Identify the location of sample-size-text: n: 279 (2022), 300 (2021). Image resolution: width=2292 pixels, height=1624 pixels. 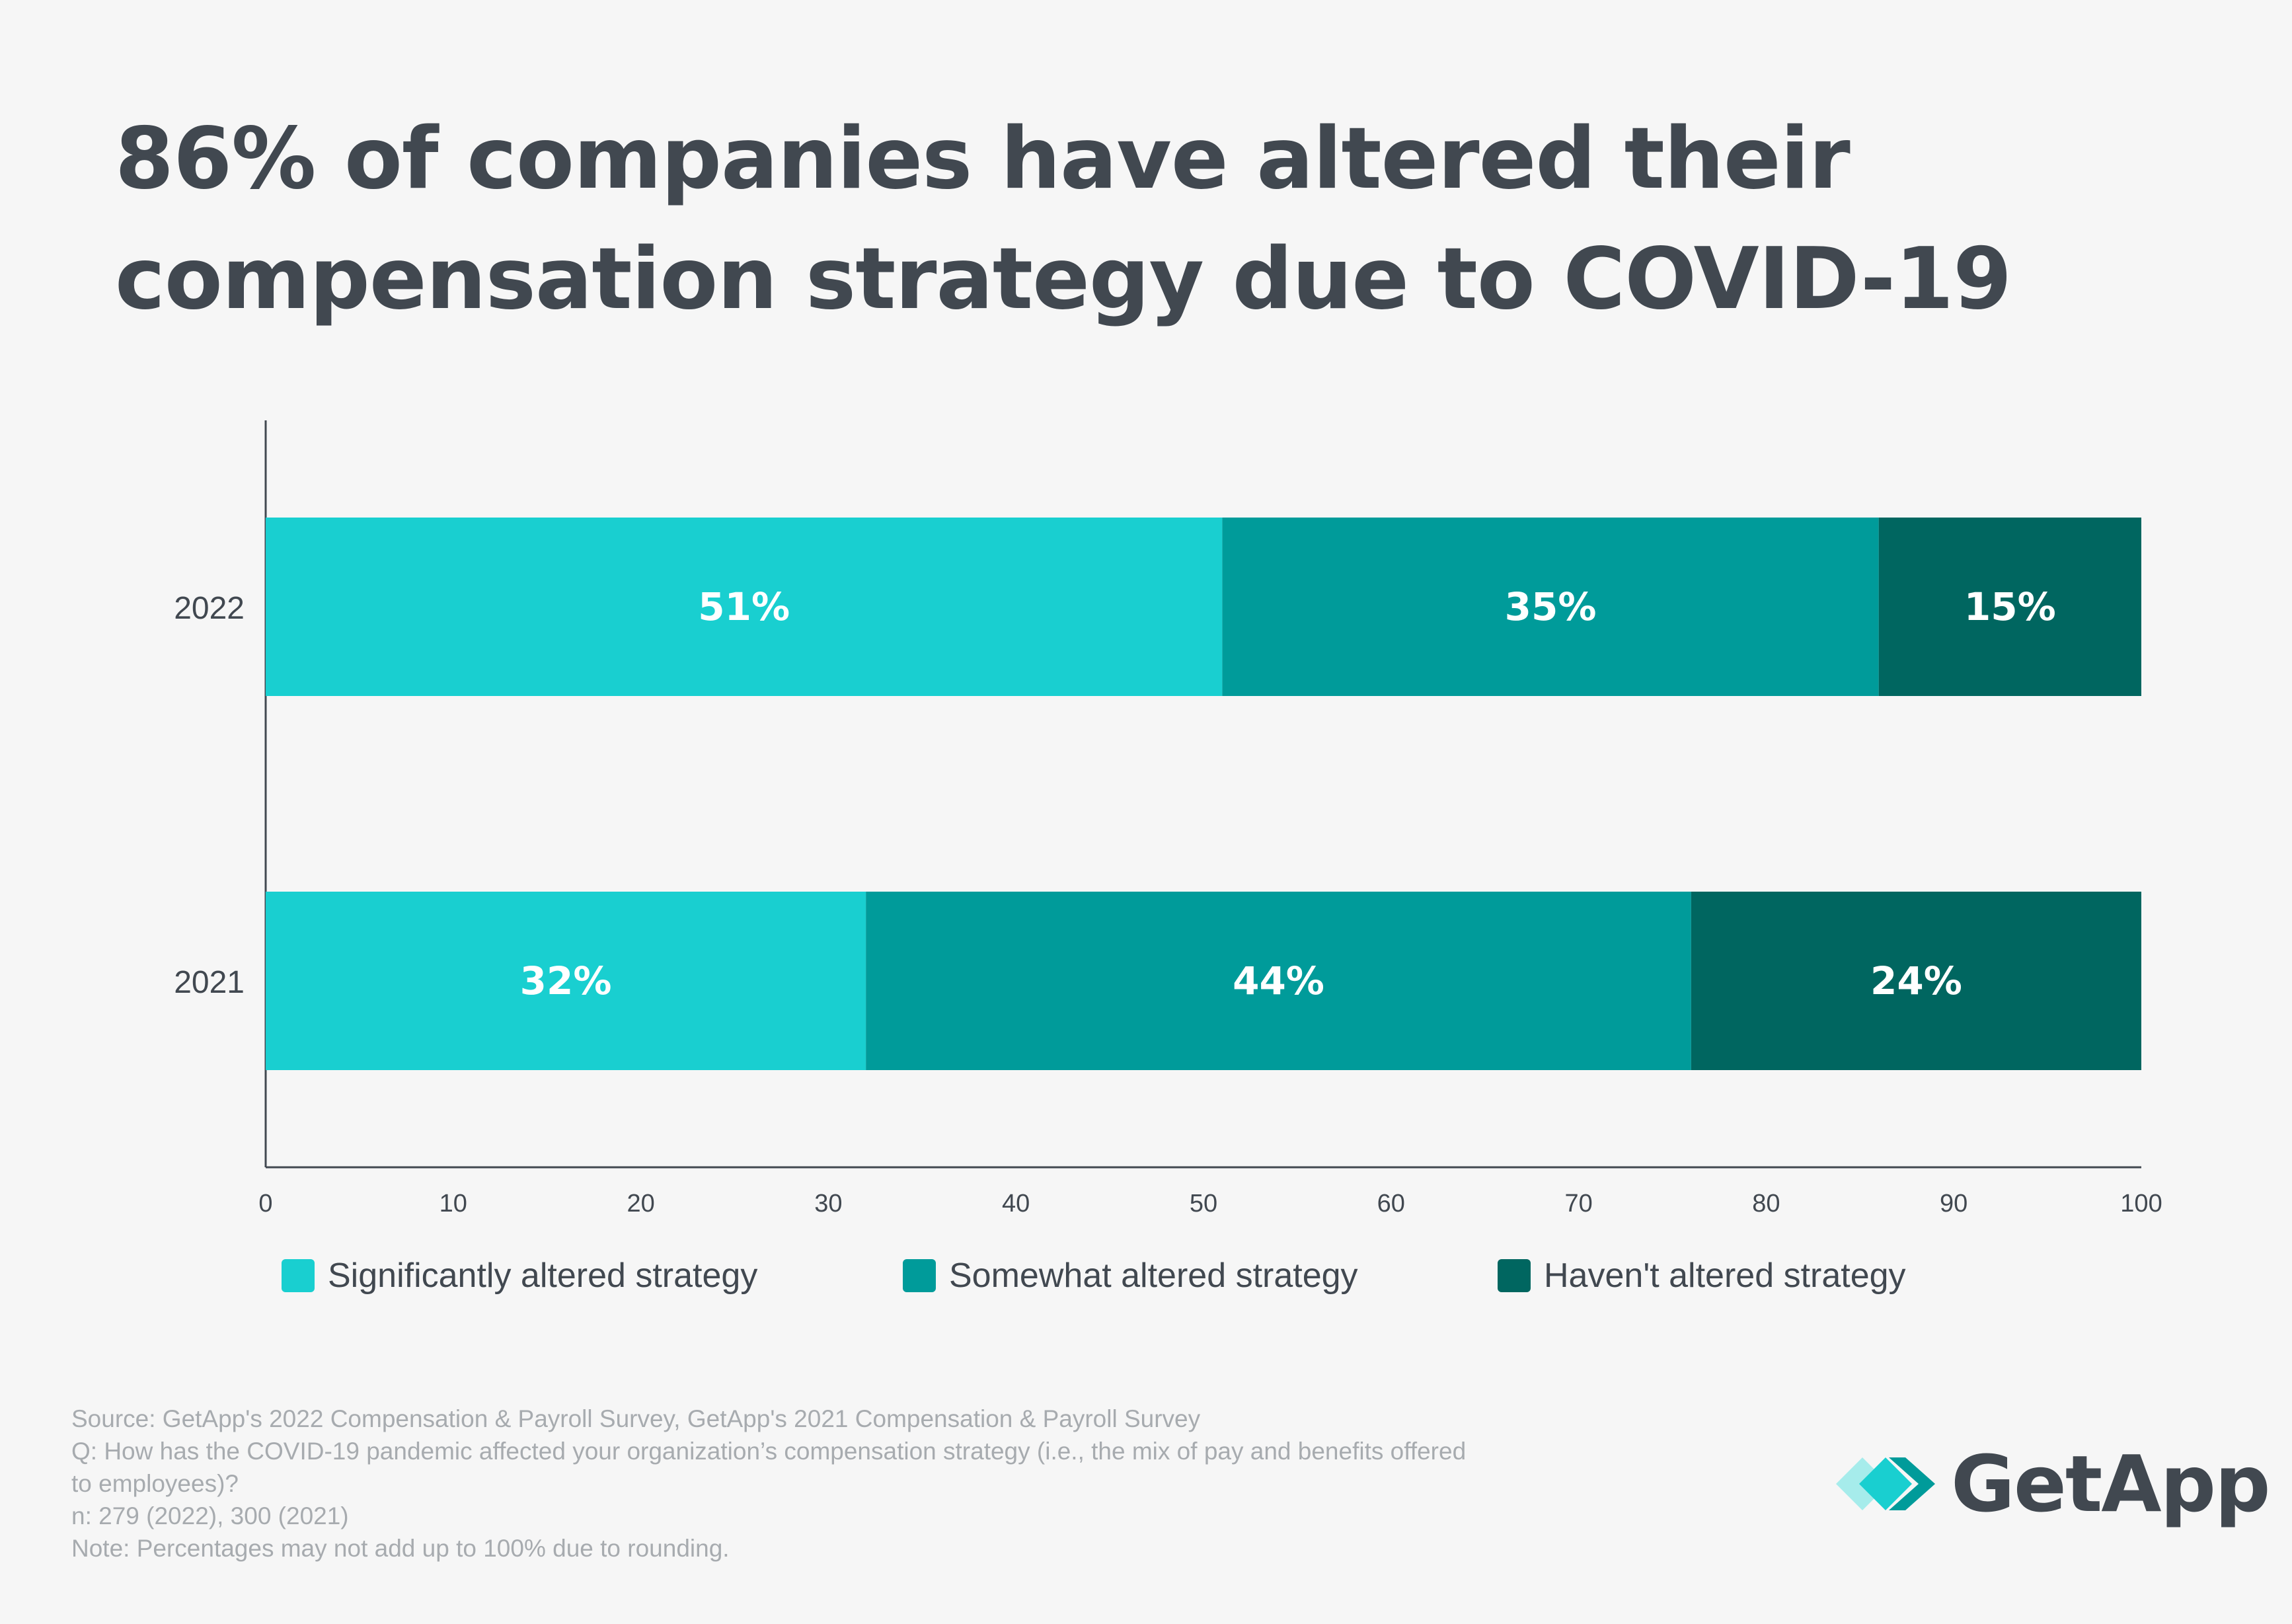
(210, 1515).